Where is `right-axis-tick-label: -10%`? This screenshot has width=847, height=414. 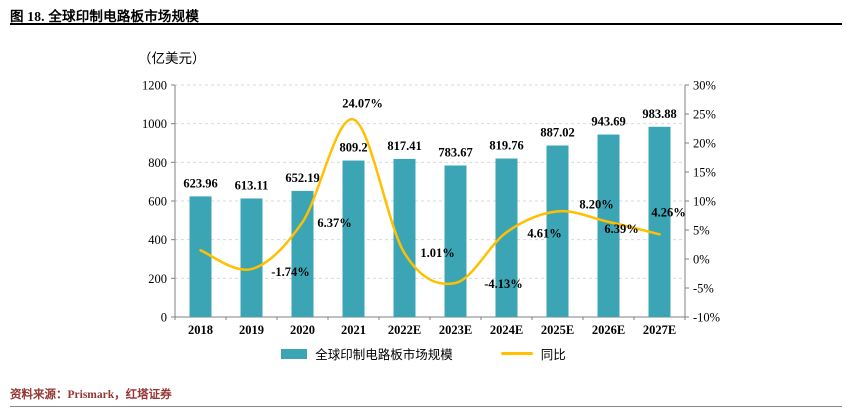
right-axis-tick-label: -10% is located at coordinates (706, 318).